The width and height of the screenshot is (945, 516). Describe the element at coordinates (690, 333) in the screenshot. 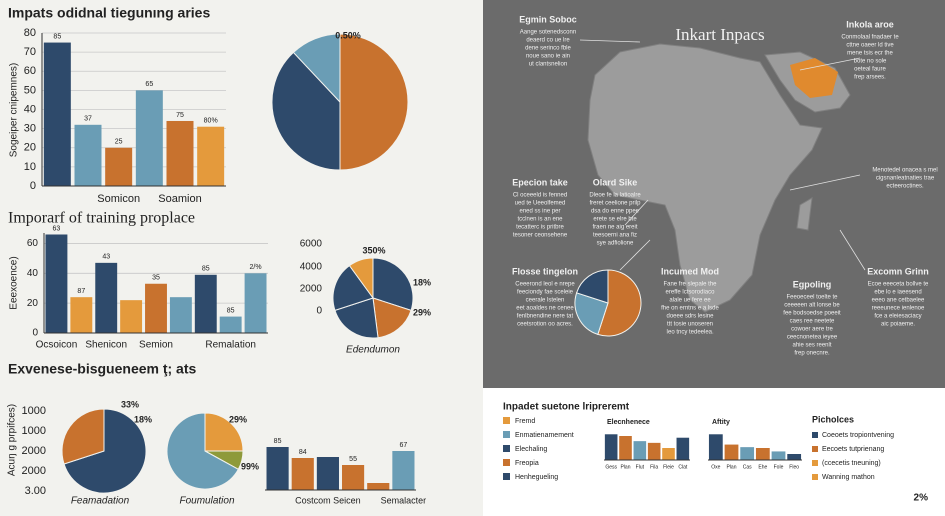

I see `callout-text: Ieo tncy tedeelea.` at that location.